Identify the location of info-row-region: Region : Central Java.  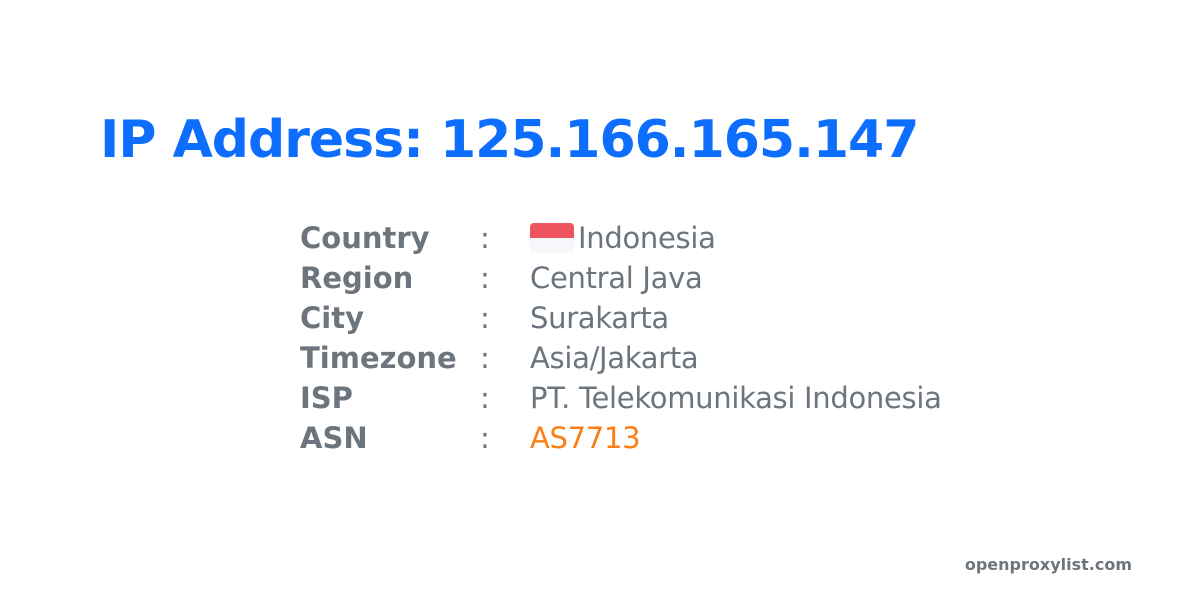
(621, 278).